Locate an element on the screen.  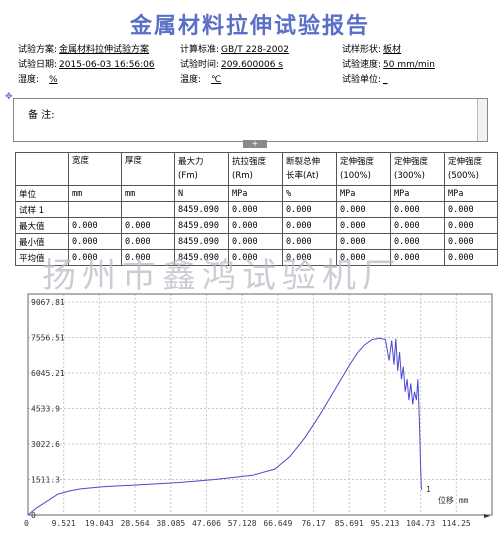
x-tick-label: 66.649 is located at coordinates (277, 523).